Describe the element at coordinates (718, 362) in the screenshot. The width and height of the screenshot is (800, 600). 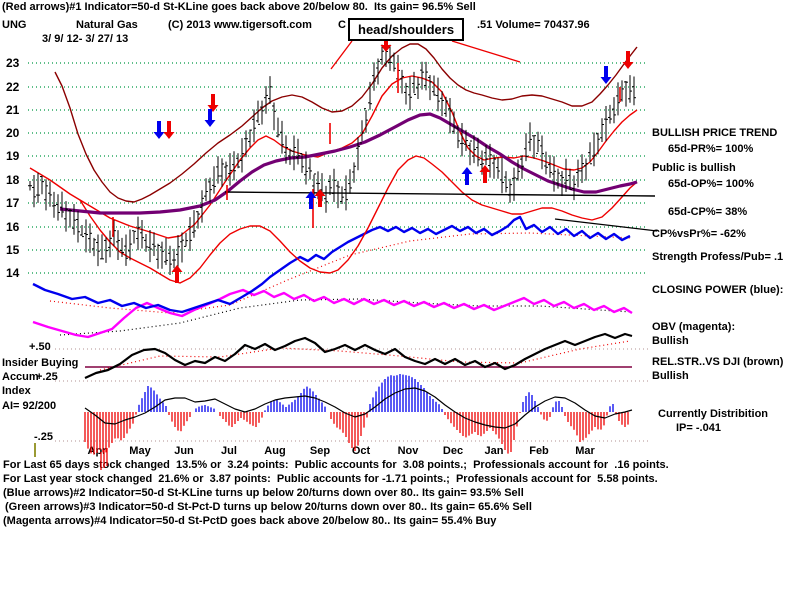
I see `right-panel-label: REL.STR..VS DJI (brown)` at that location.